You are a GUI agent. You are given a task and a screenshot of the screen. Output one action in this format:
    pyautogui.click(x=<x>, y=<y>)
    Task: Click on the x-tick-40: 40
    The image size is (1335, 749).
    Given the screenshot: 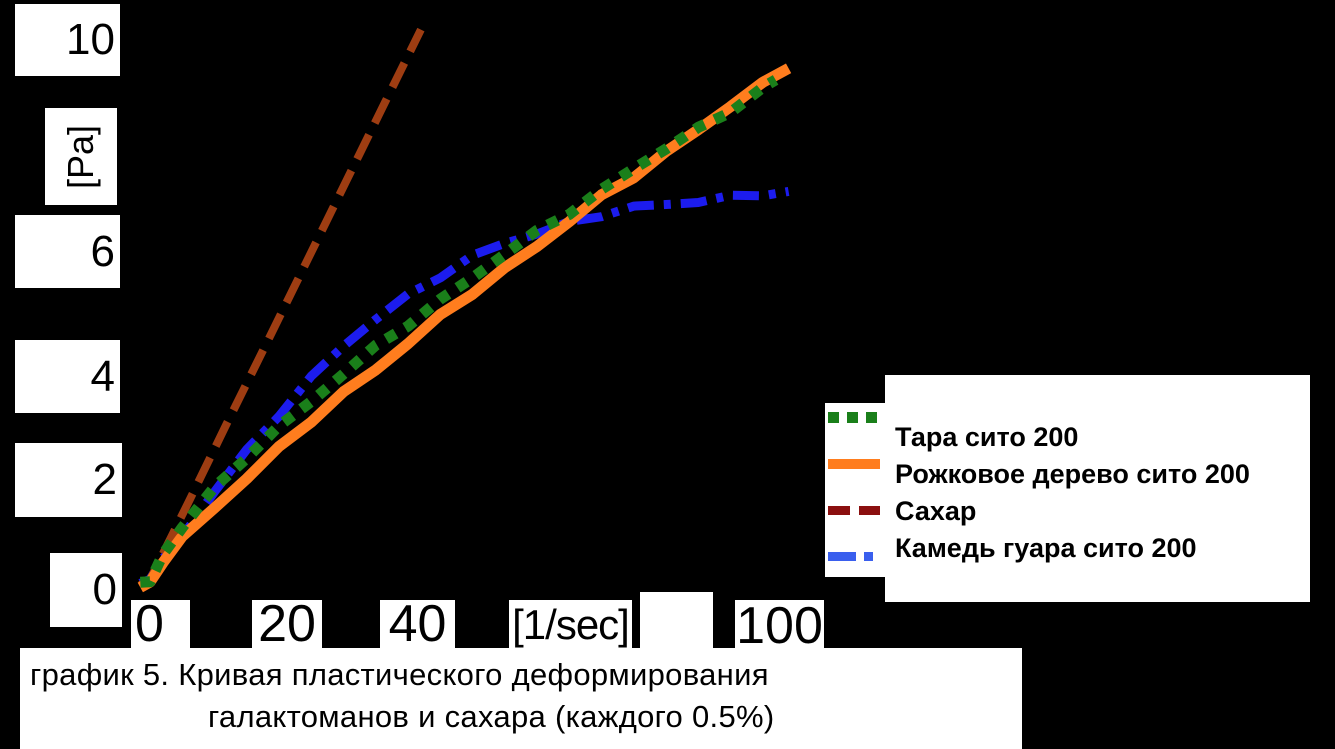 What is the action you would take?
    pyautogui.click(x=417, y=624)
    